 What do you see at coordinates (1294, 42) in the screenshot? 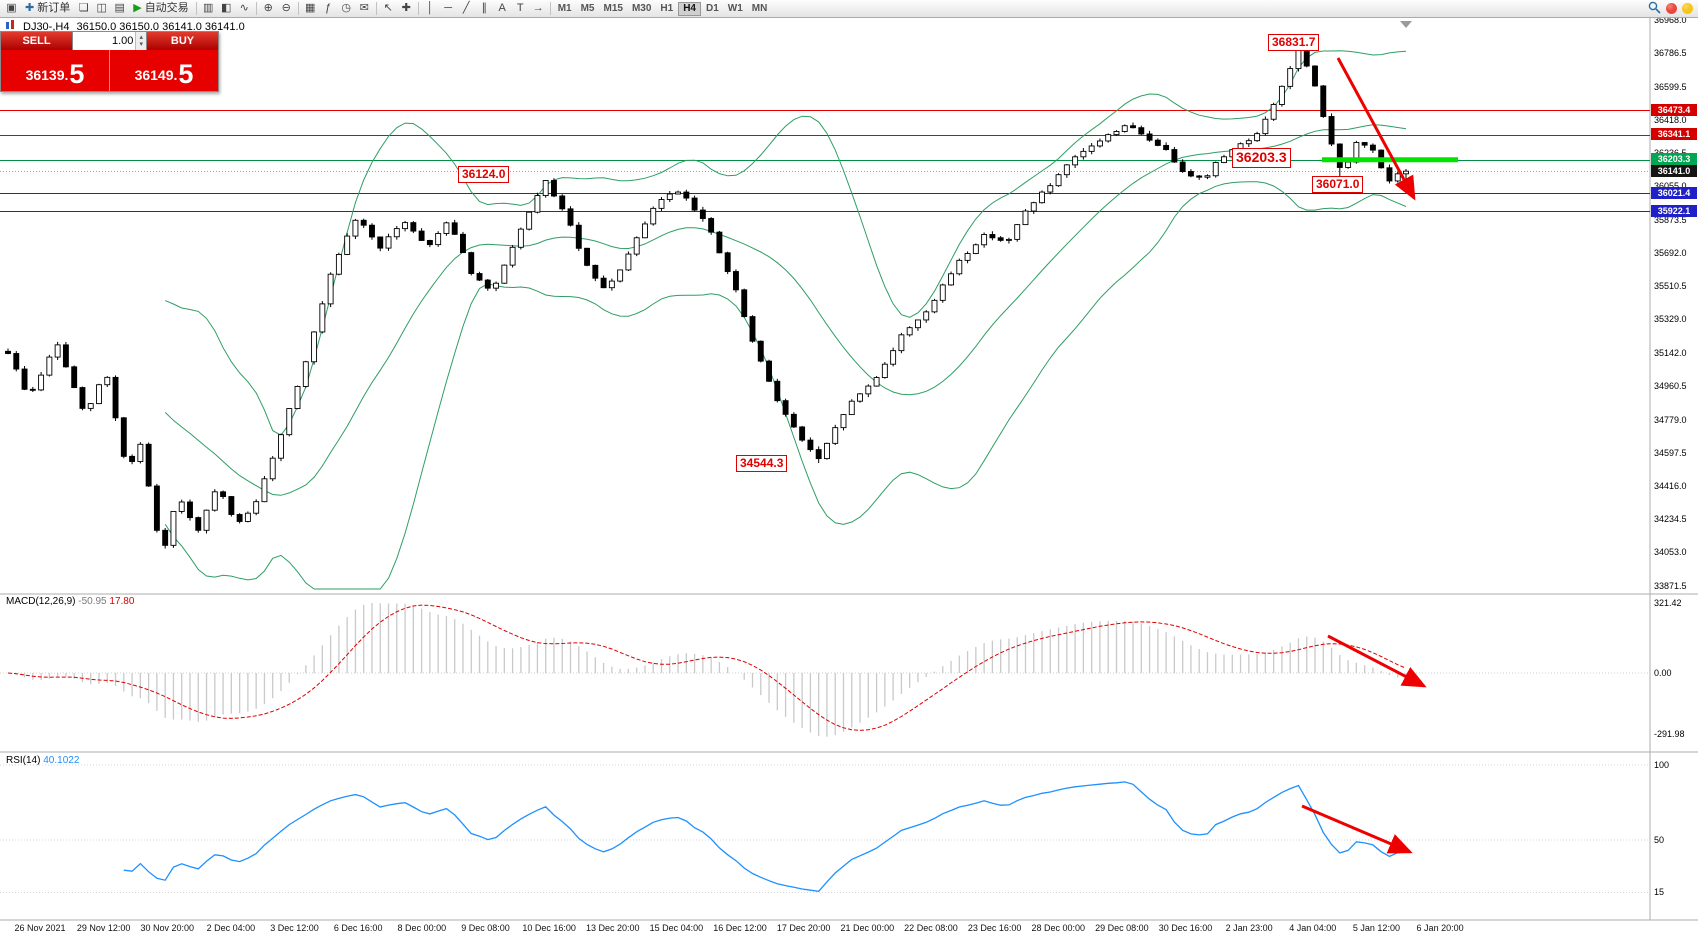
I see `price-annotation: 36831.7` at bounding box center [1294, 42].